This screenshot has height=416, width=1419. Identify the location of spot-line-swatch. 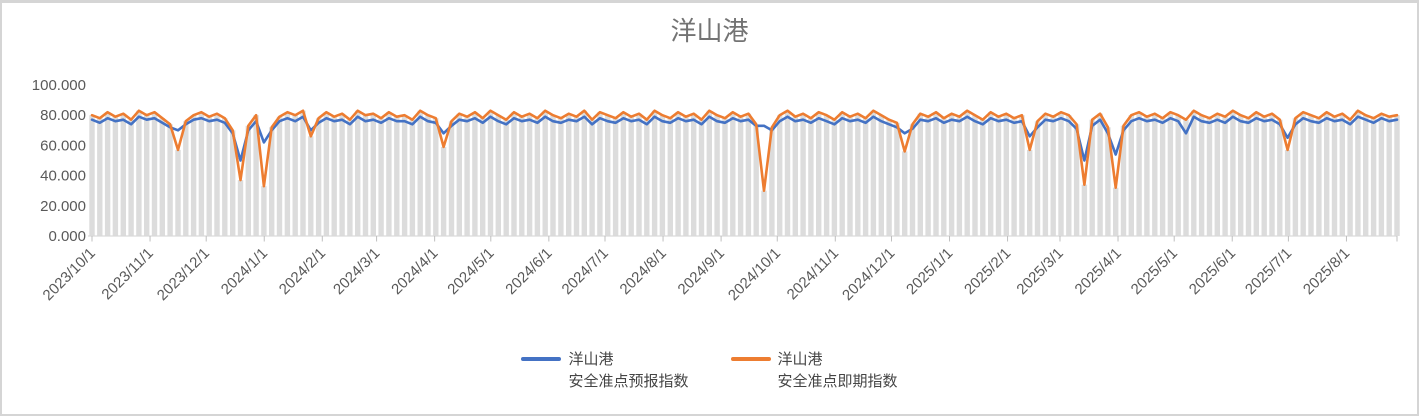
(750, 359).